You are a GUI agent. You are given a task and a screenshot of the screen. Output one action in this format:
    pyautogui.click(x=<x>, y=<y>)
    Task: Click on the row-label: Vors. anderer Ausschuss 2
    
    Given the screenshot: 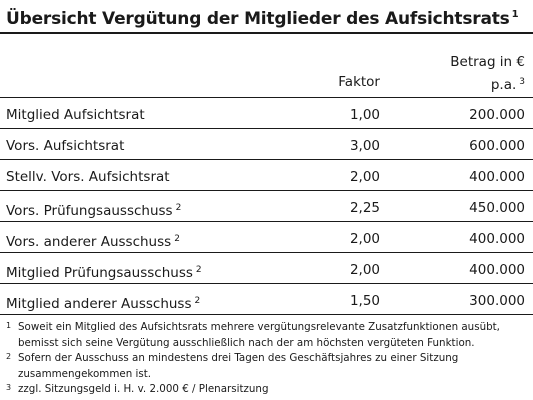 What is the action you would take?
    pyautogui.click(x=93, y=240)
    